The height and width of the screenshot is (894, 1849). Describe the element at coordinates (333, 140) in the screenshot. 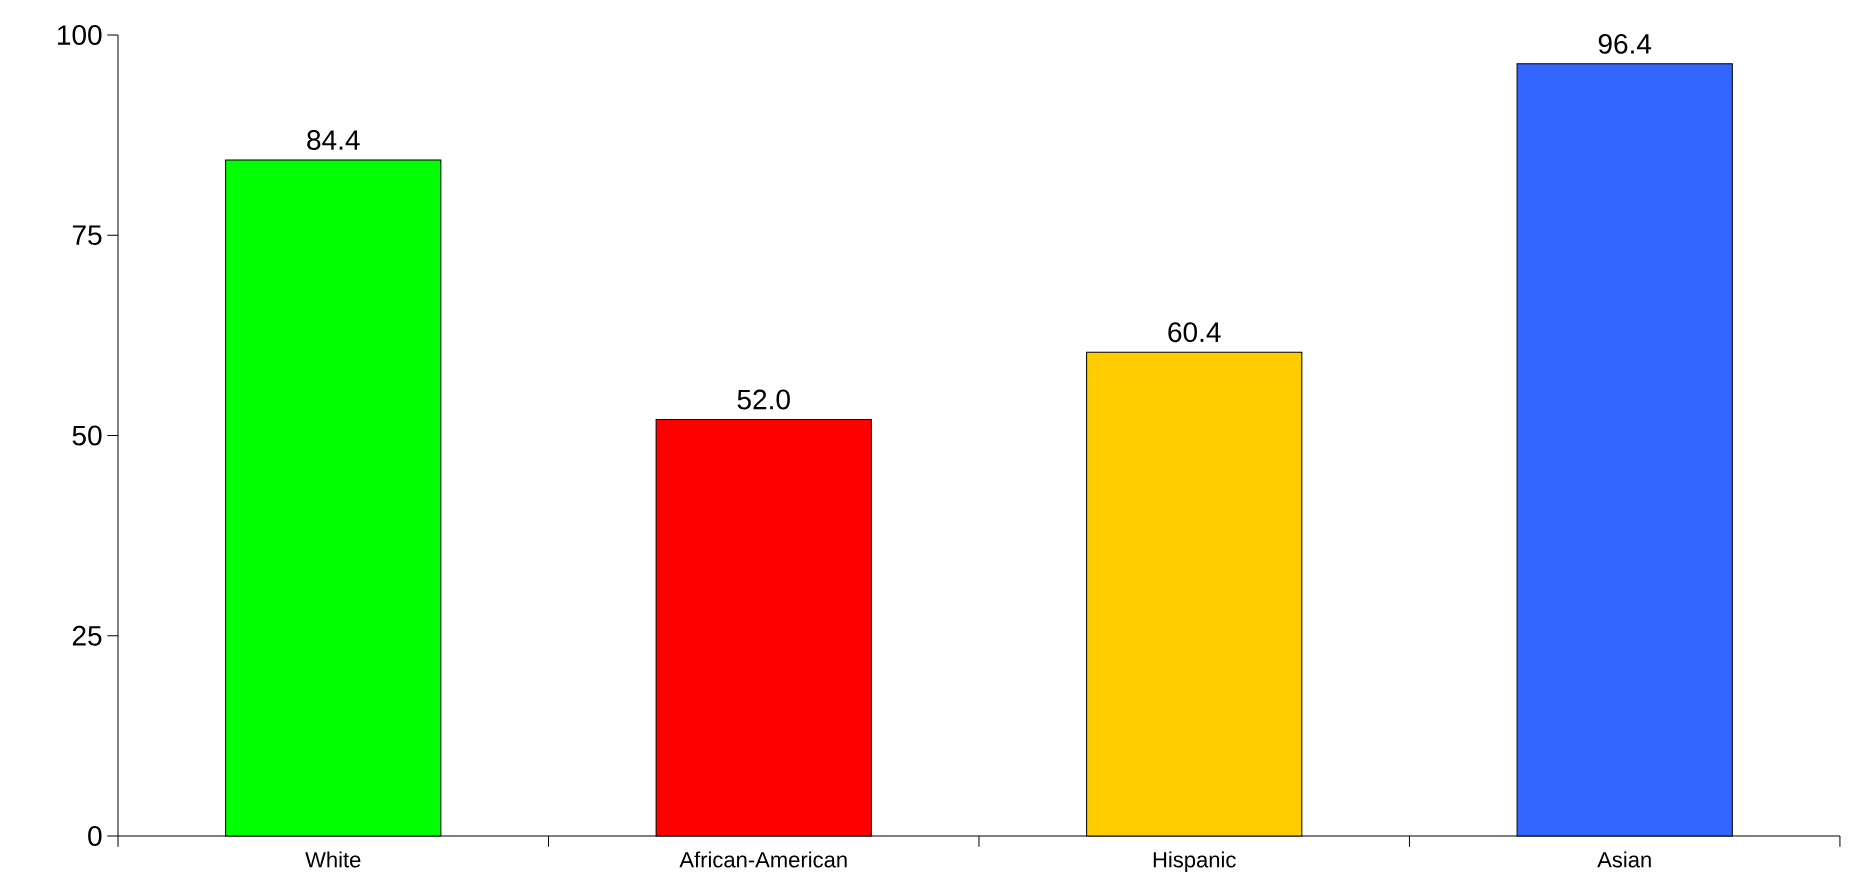

I see `data-label: 84.4` at that location.